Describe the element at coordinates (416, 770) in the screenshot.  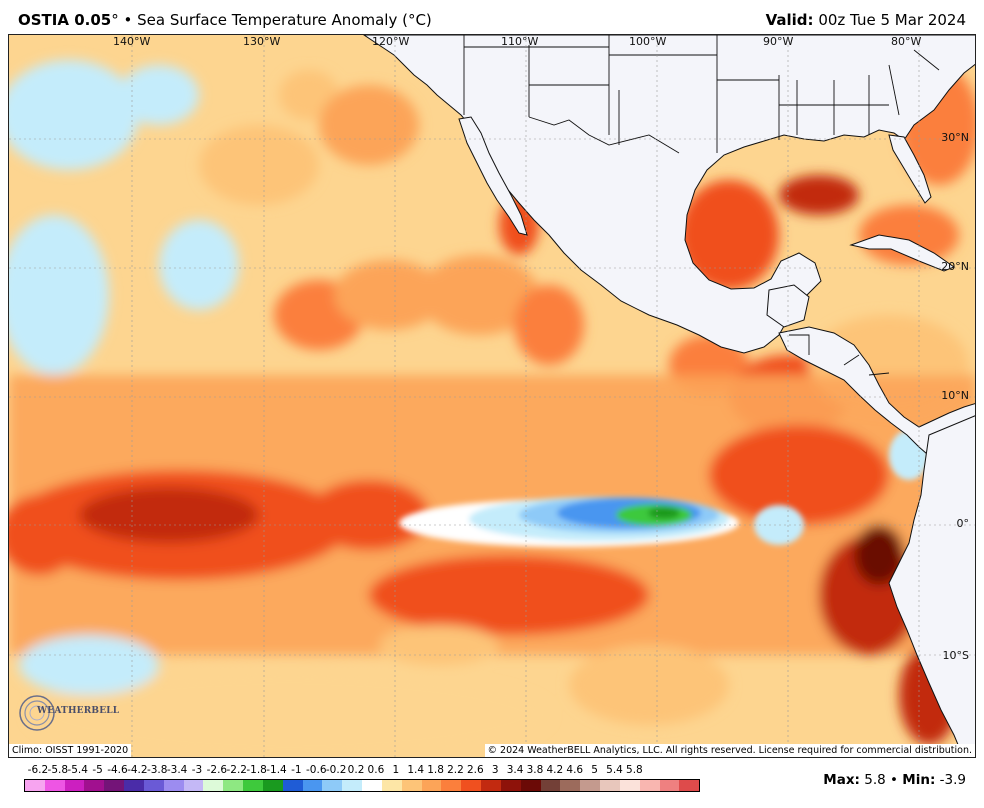
I see `legend-tick-label: 1.4` at that location.